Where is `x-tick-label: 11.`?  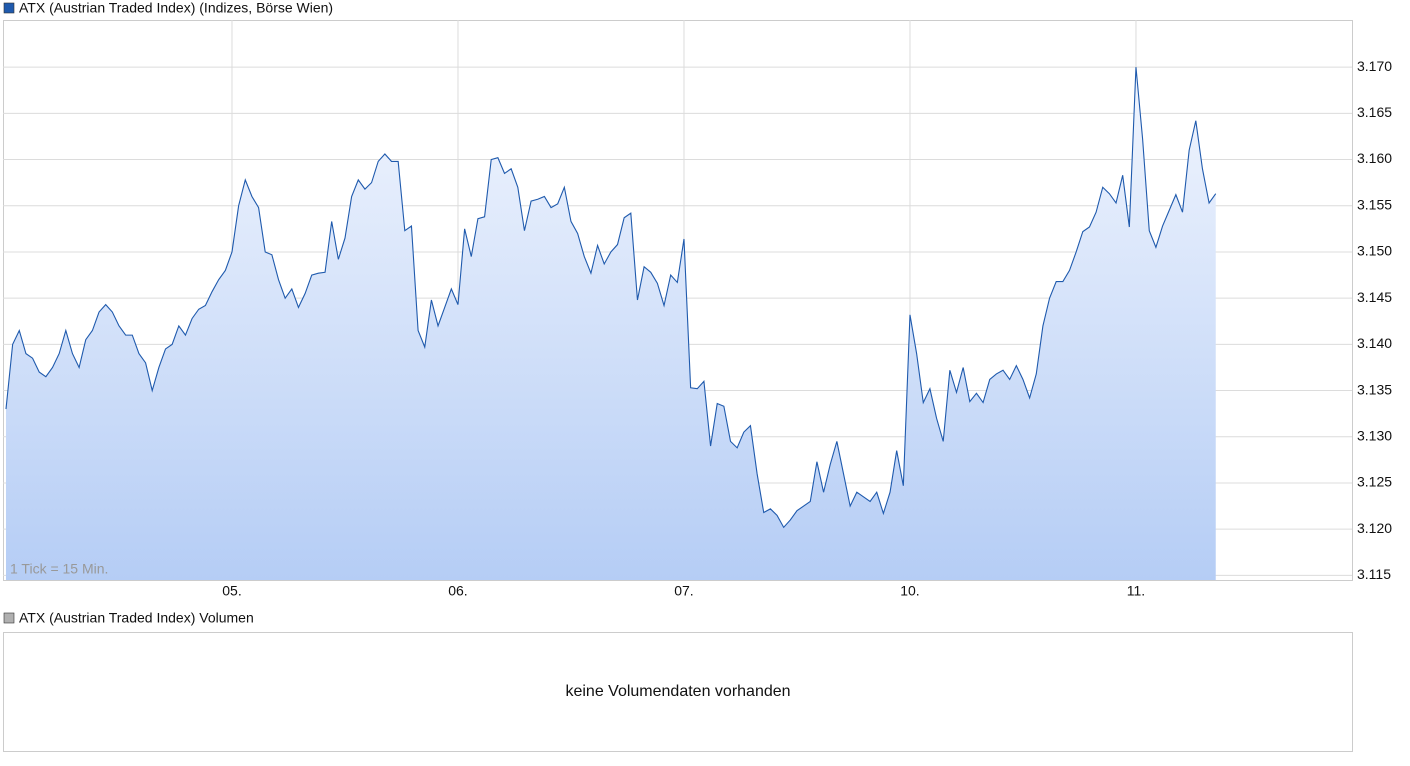 x-tick-label: 11. is located at coordinates (1136, 591).